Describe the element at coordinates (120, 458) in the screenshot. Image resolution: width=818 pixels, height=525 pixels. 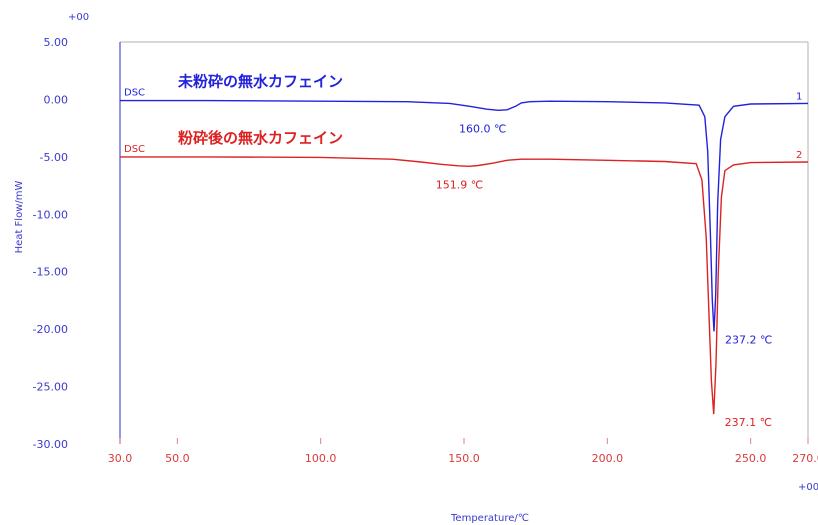
I see `x-tick-label: 30.0` at that location.